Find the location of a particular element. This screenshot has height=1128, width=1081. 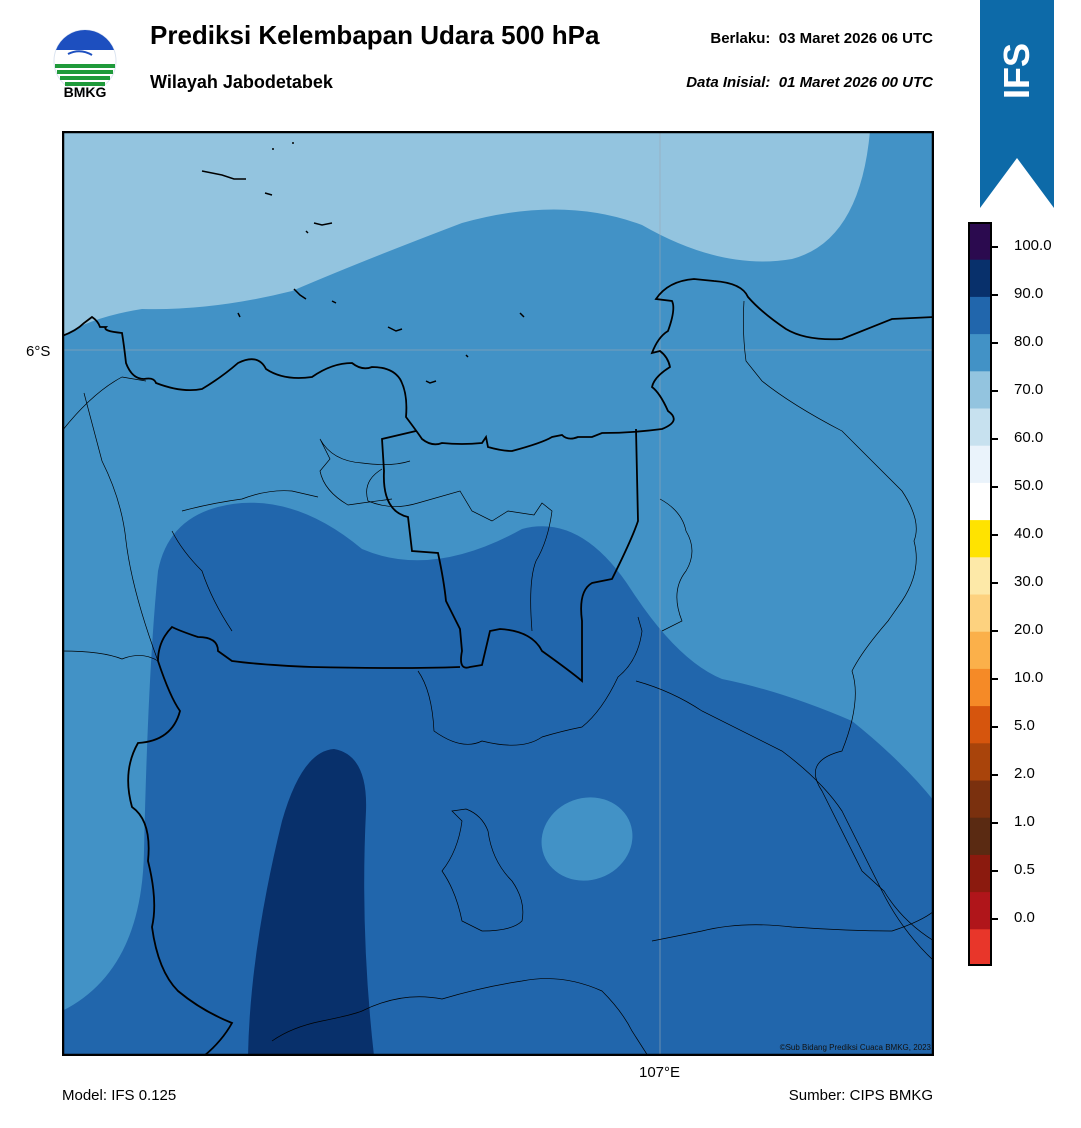

init-time: Data Inisial: 01 Maret 2026 00 UTC is located at coordinates (809, 82).